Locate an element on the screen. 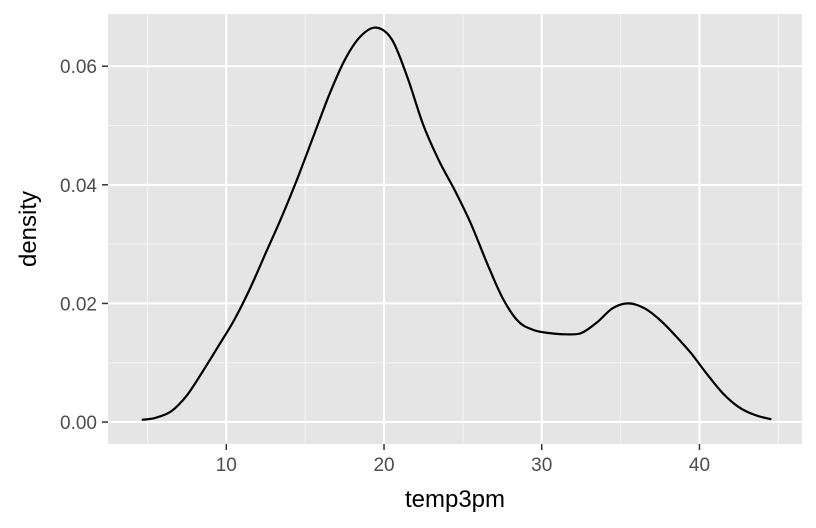  y-tick-label: 0.06 is located at coordinates (78, 67).